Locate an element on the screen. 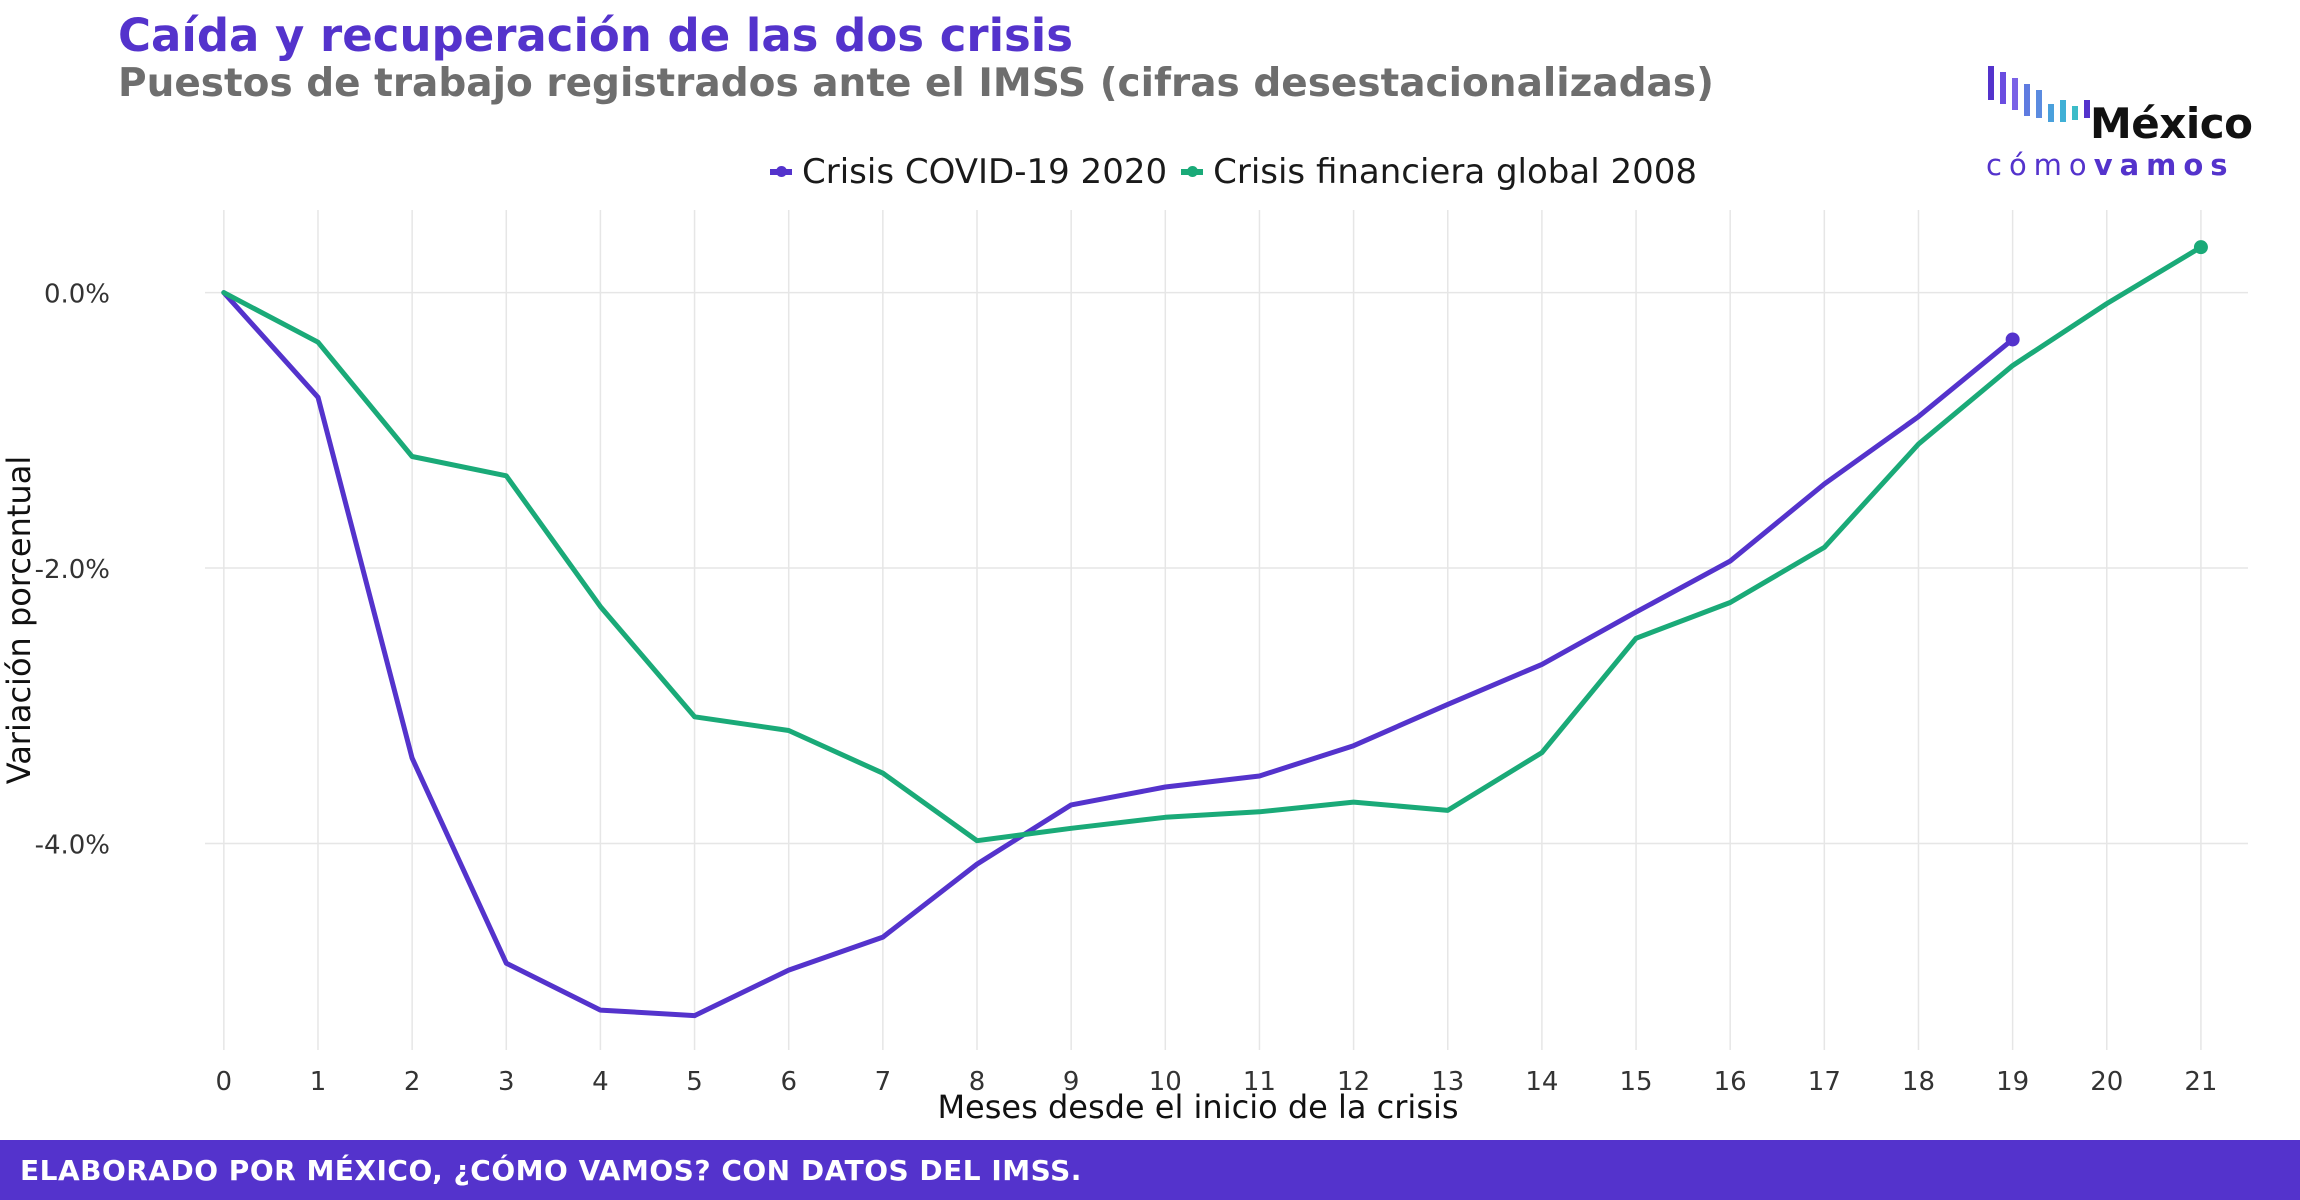 The image size is (2300, 1200). x-tick-label: 13 is located at coordinates (1447, 1082).